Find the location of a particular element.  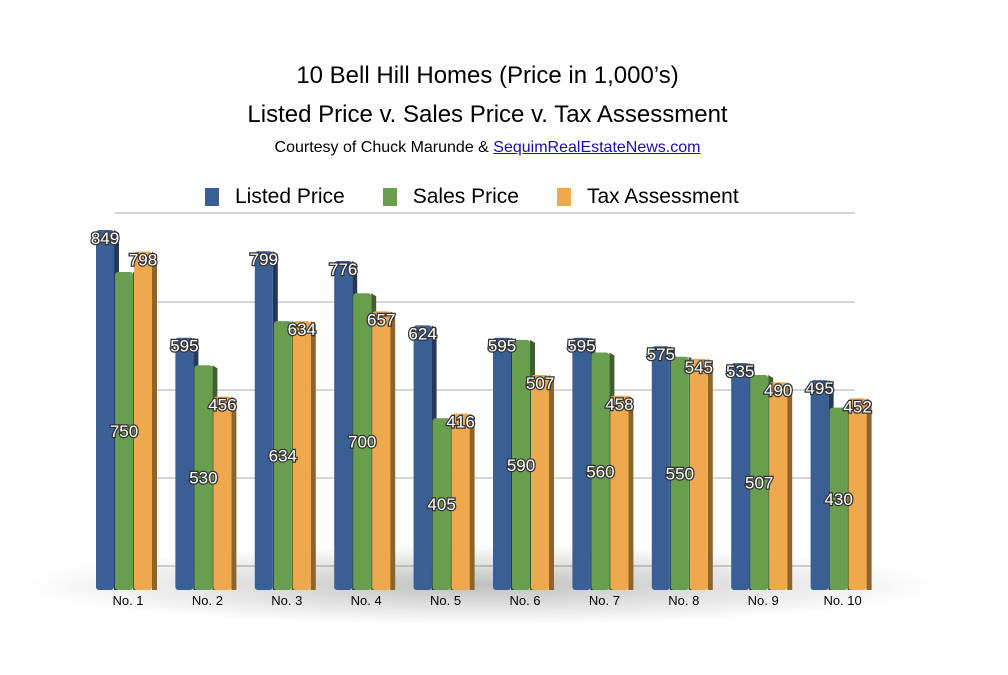

category-label: No. 5 is located at coordinates (445, 600).